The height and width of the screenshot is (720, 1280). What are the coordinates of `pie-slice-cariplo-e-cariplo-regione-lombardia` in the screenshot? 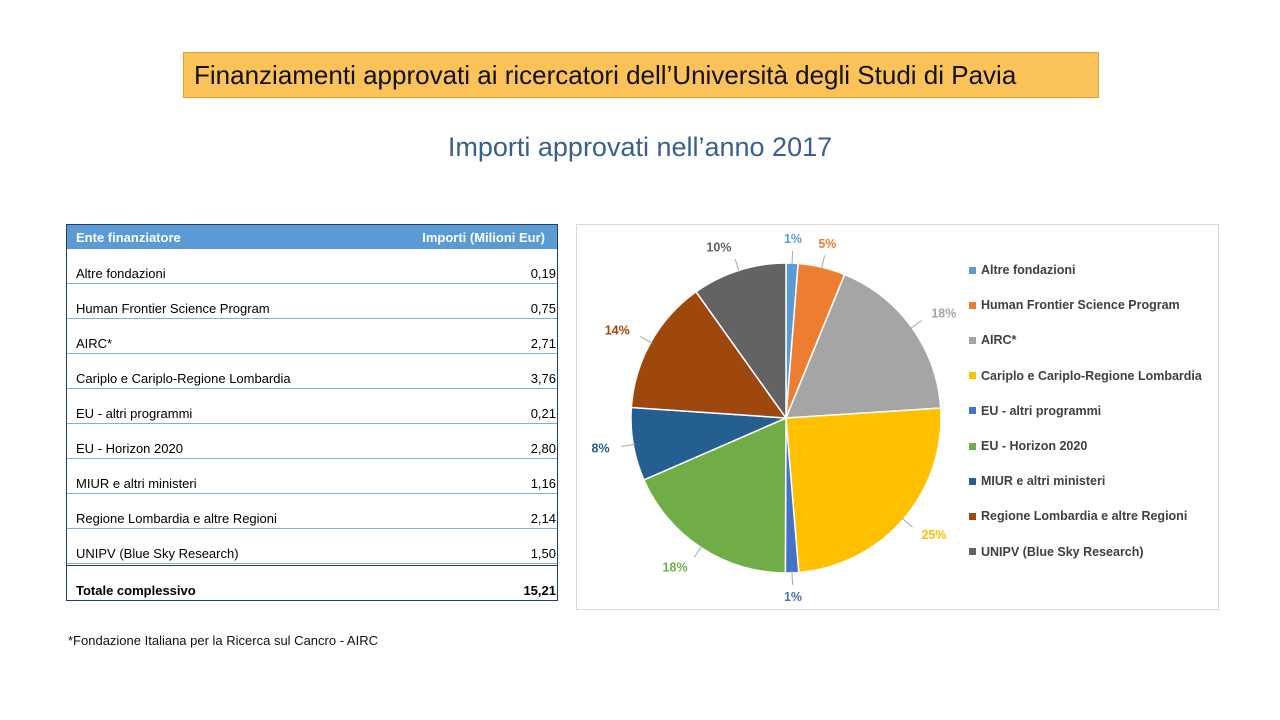 It's located at (863, 490).